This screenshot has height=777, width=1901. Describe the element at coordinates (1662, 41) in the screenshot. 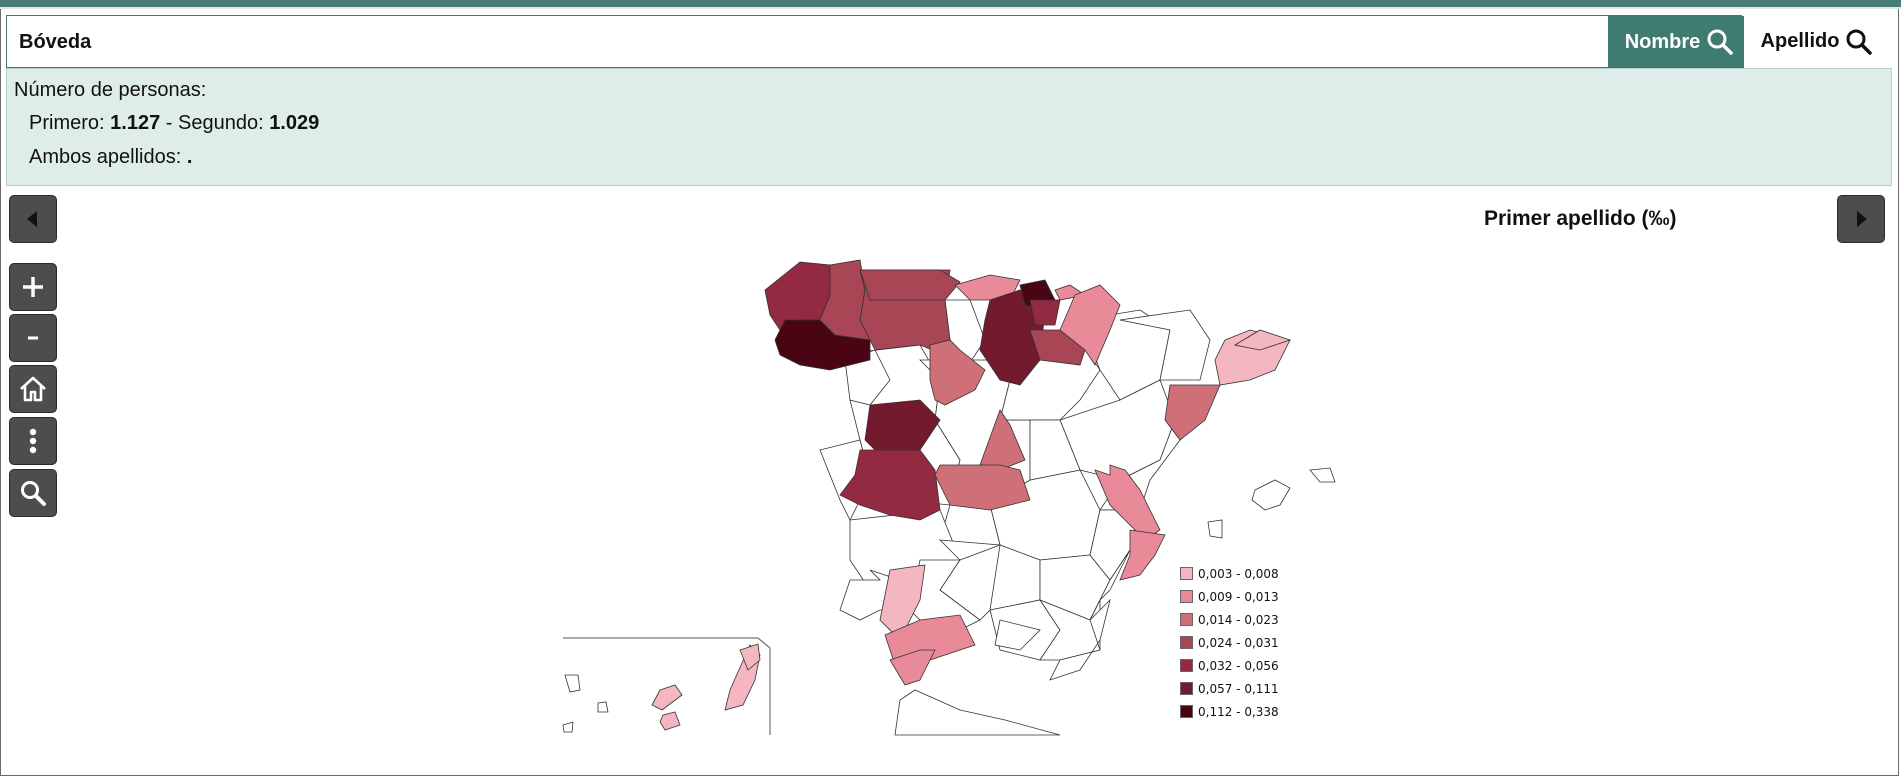

I see `nombre-label: Nombre` at that location.